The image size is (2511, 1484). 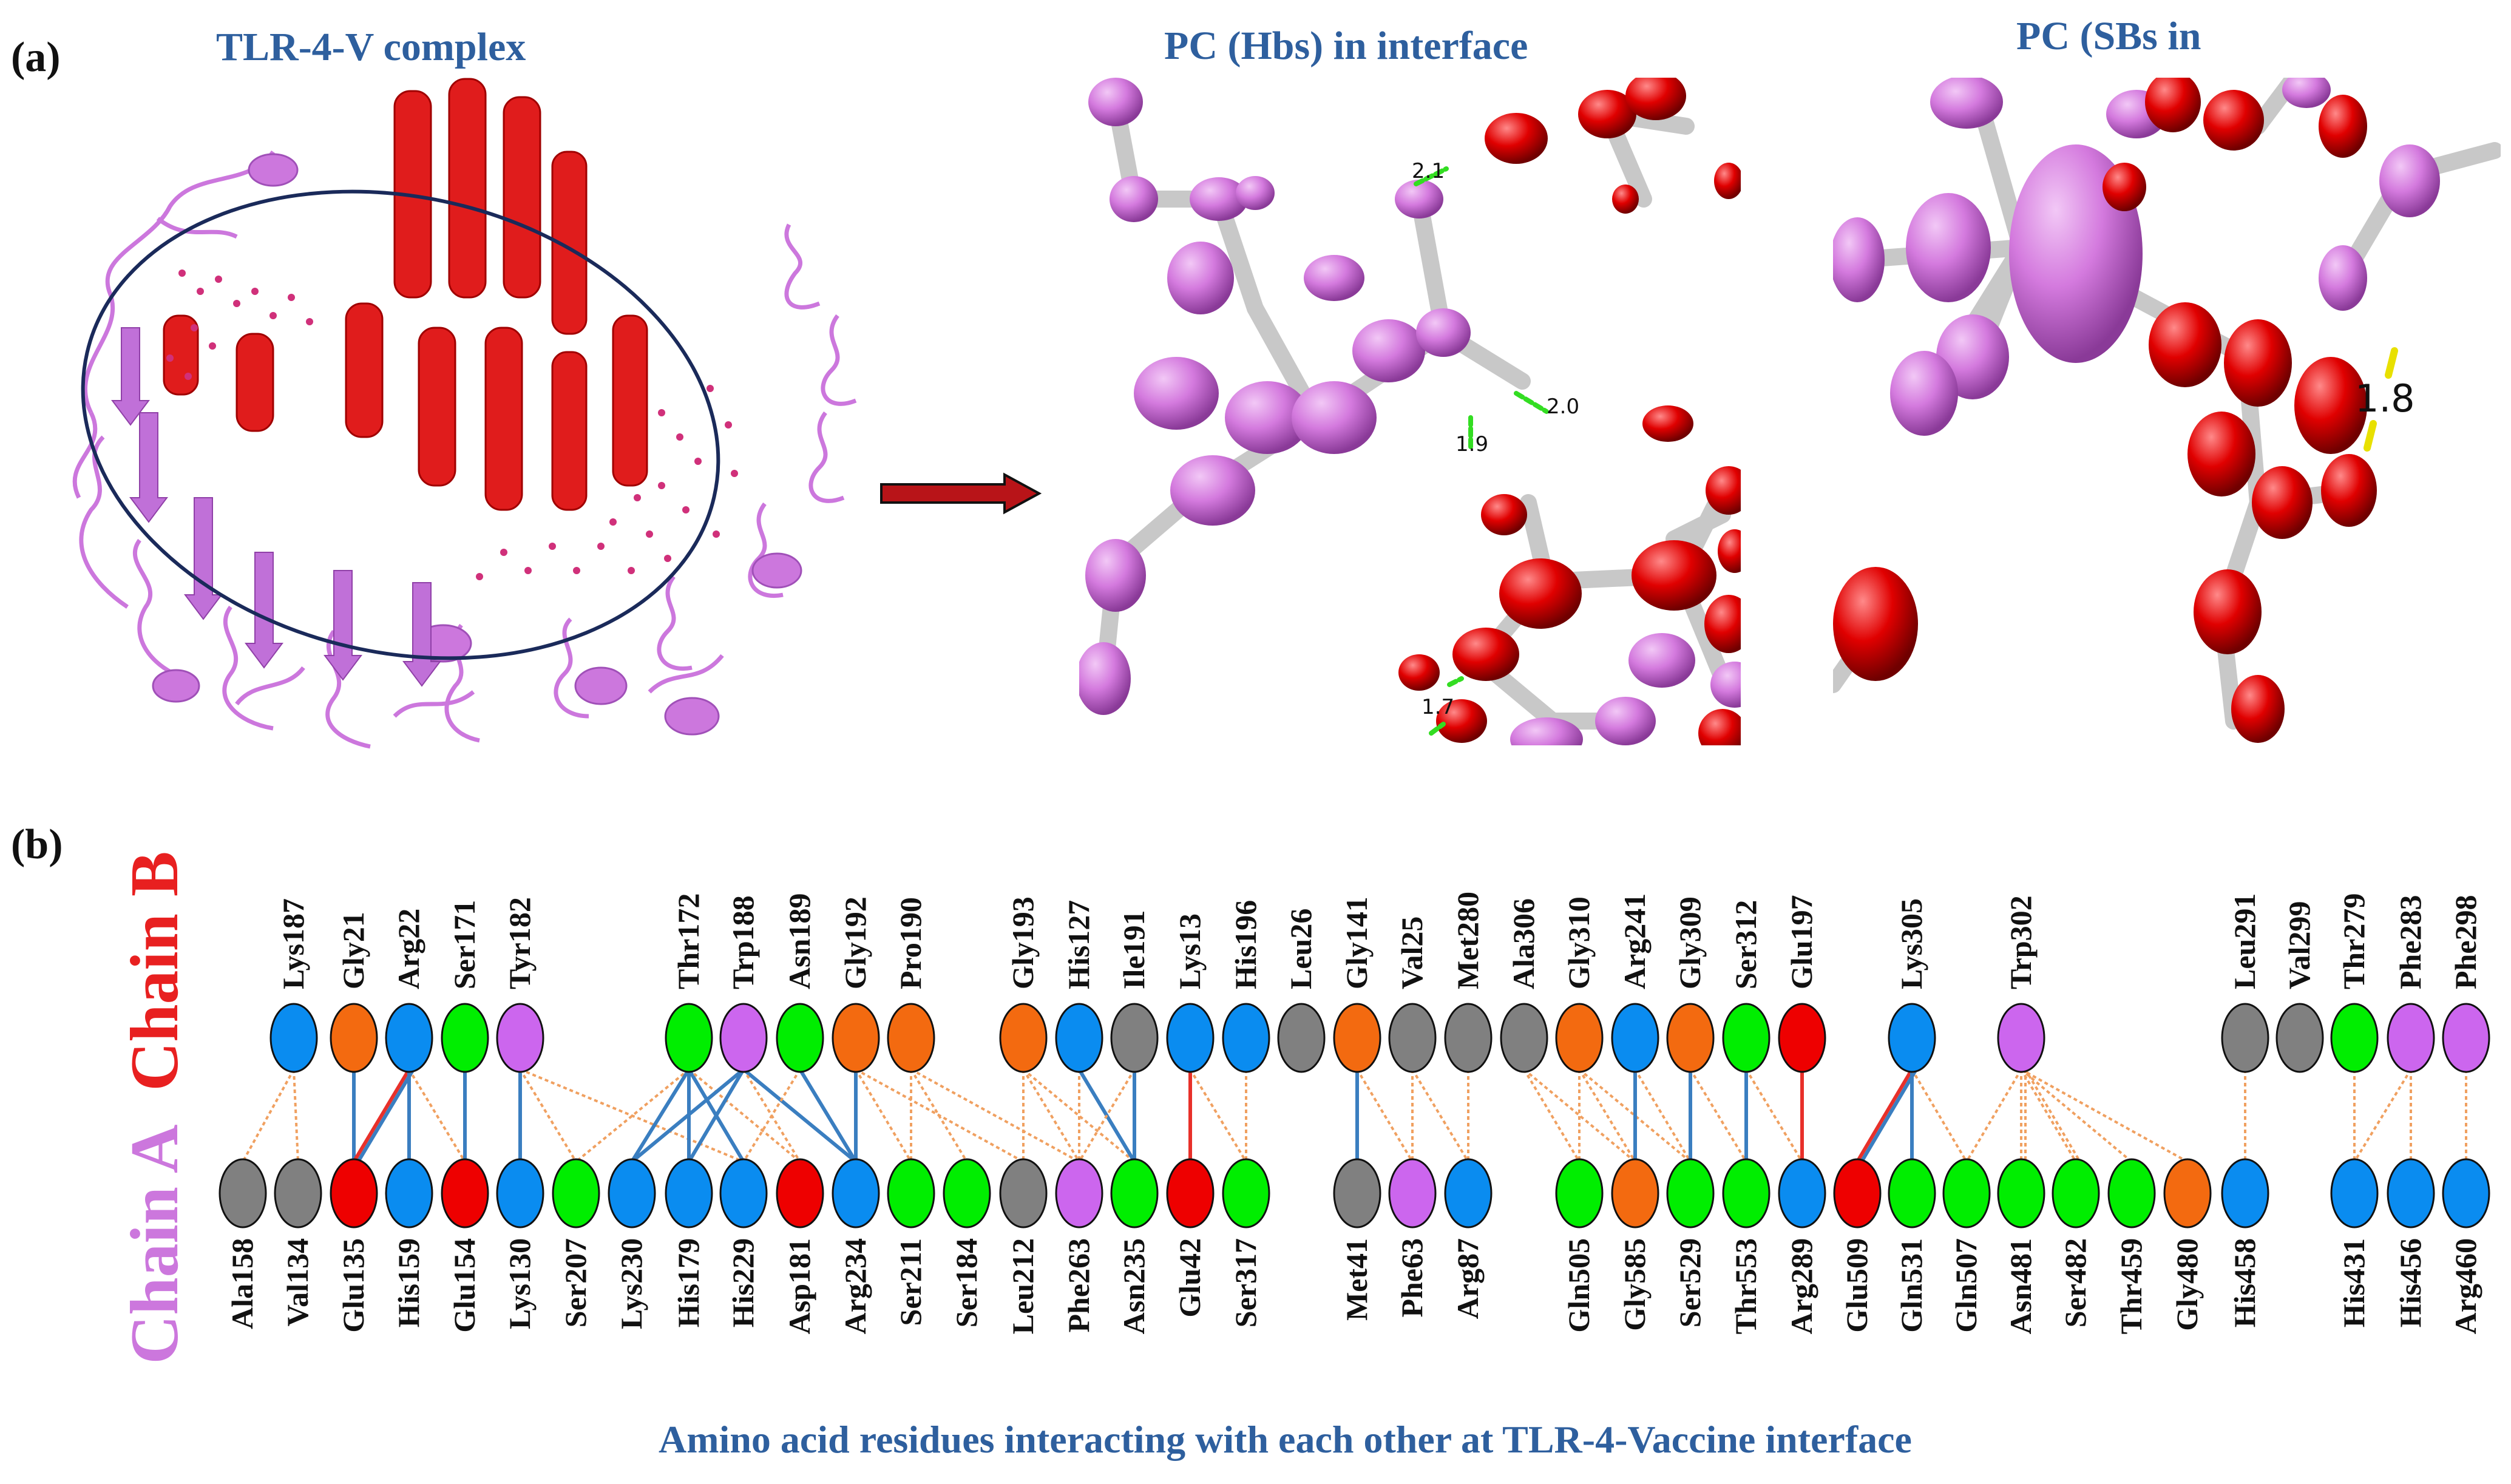 What do you see at coordinates (2167, 410) in the screenshot?
I see `sbs-interface-image: 1.8` at bounding box center [2167, 410].